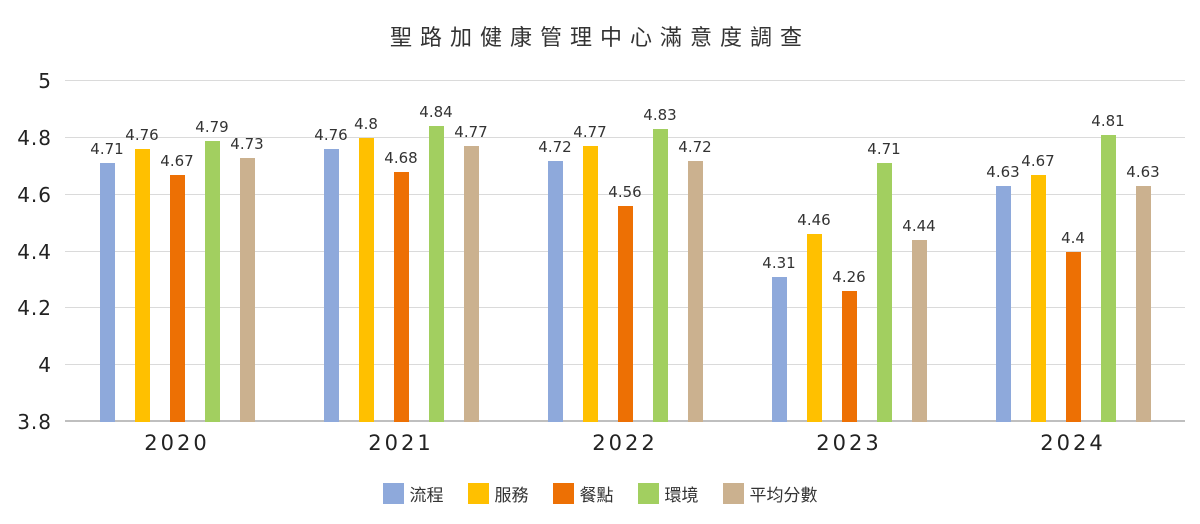 Image resolution: width=1200 pixels, height=524 pixels. What do you see at coordinates (1073, 237) in the screenshot?
I see `bar-value-label: 4.4` at bounding box center [1073, 237].